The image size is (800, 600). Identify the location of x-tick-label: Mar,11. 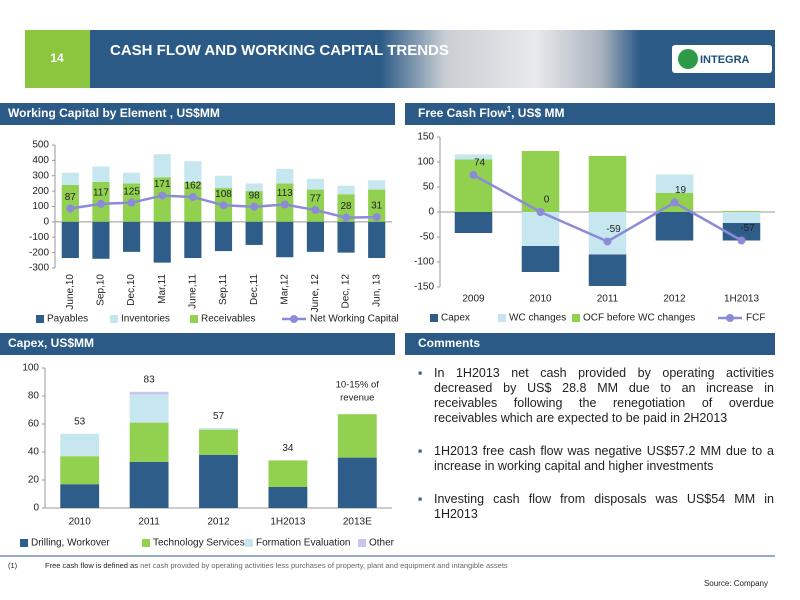
(162, 289).